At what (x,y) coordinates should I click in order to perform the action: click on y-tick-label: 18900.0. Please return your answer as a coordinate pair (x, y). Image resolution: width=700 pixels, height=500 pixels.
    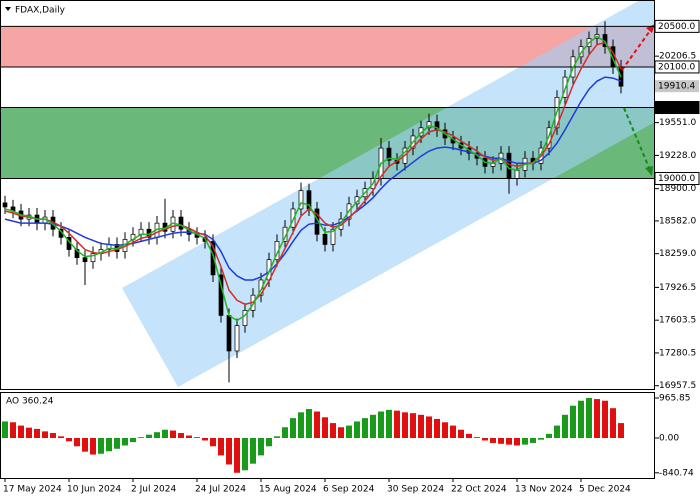
    Looking at the image, I should click on (677, 189).